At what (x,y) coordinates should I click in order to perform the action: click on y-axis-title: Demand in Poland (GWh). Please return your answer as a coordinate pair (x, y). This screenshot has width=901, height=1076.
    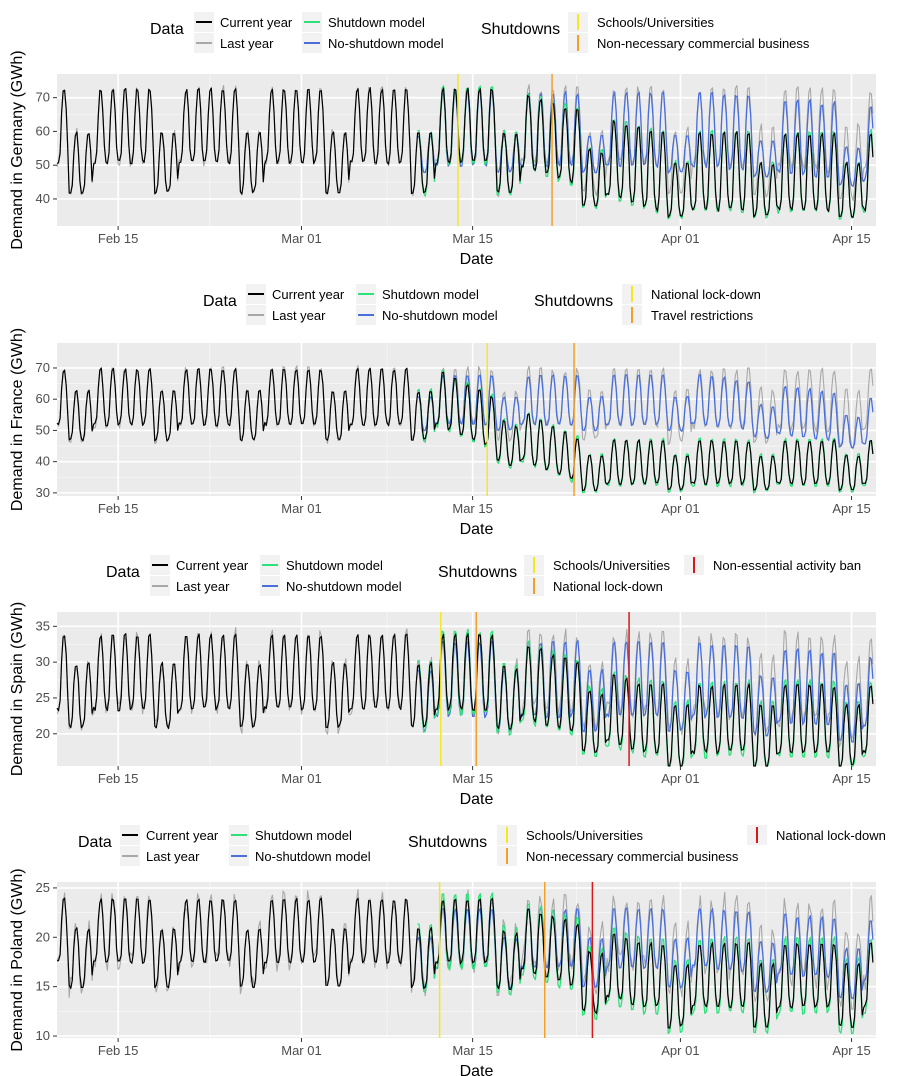
    Looking at the image, I should click on (17, 959).